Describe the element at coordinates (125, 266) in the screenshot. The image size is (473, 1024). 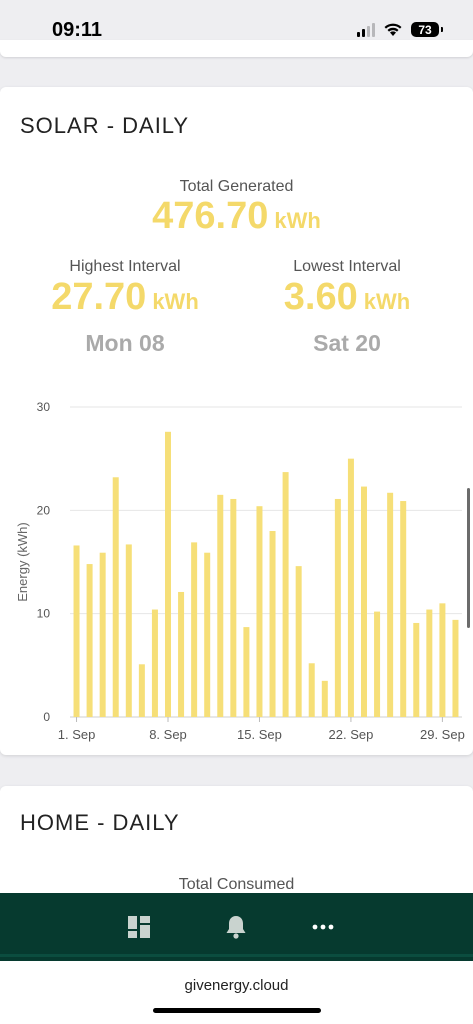
I see `highest-interval-label: Highest Interval` at that location.